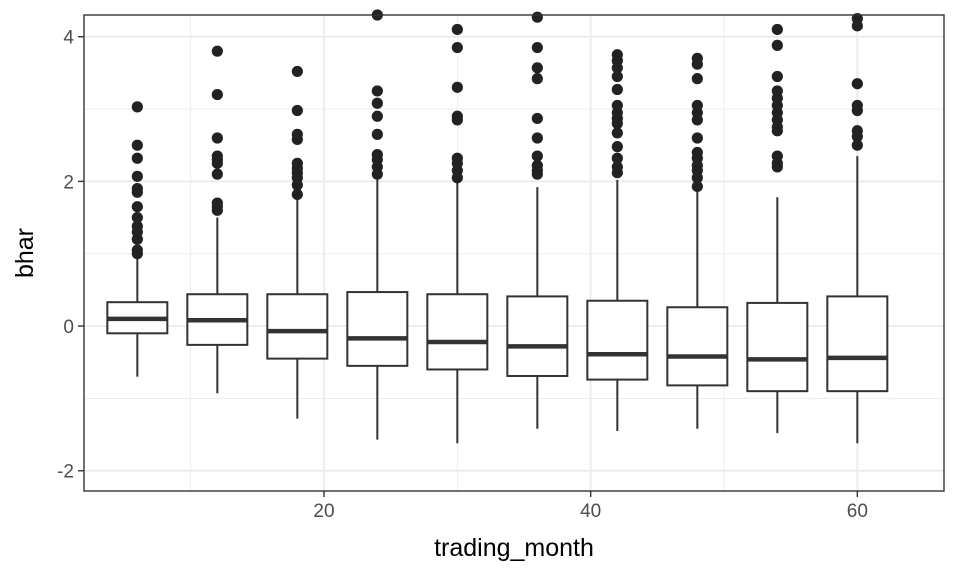  What do you see at coordinates (25, 253) in the screenshot?
I see `y-axis-title: bhar` at bounding box center [25, 253].